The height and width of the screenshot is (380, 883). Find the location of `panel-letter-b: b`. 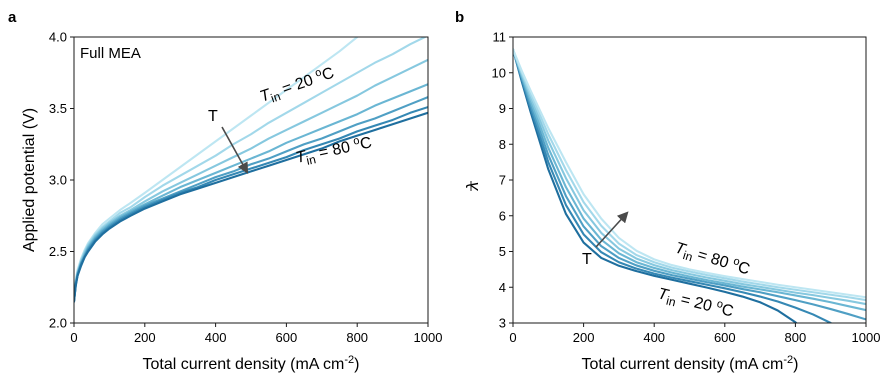

panel-letter-b: b is located at coordinates (459, 17).